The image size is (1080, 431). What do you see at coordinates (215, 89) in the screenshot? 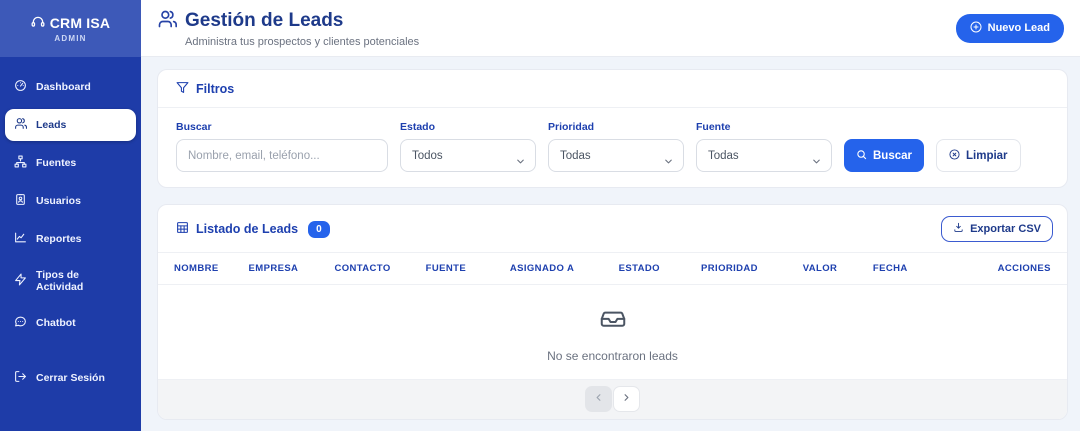
I see `filters-title: Filtros` at bounding box center [215, 89].